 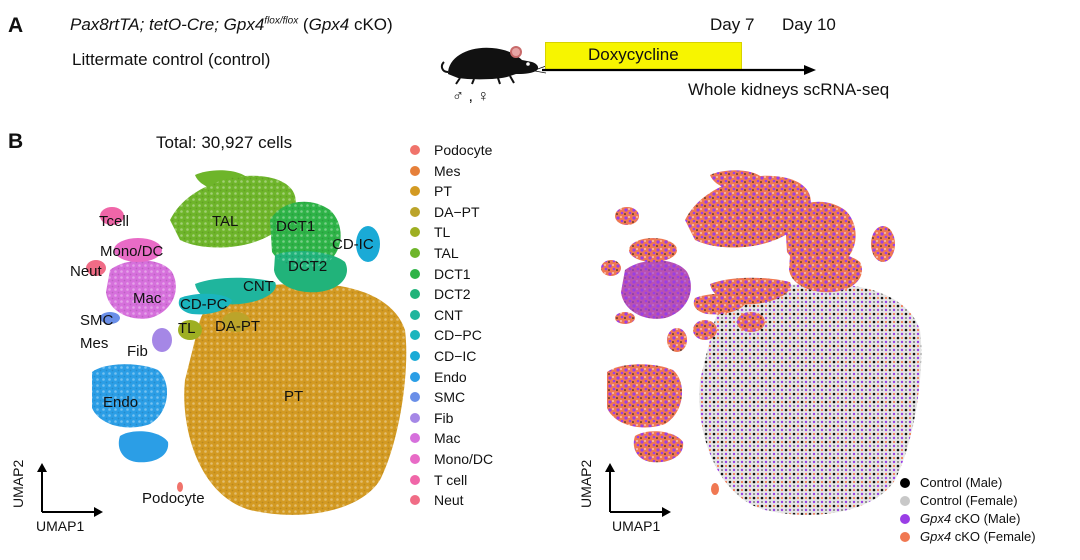 What do you see at coordinates (451, 500) in the screenshot?
I see `legend-item: Neut` at bounding box center [451, 500].